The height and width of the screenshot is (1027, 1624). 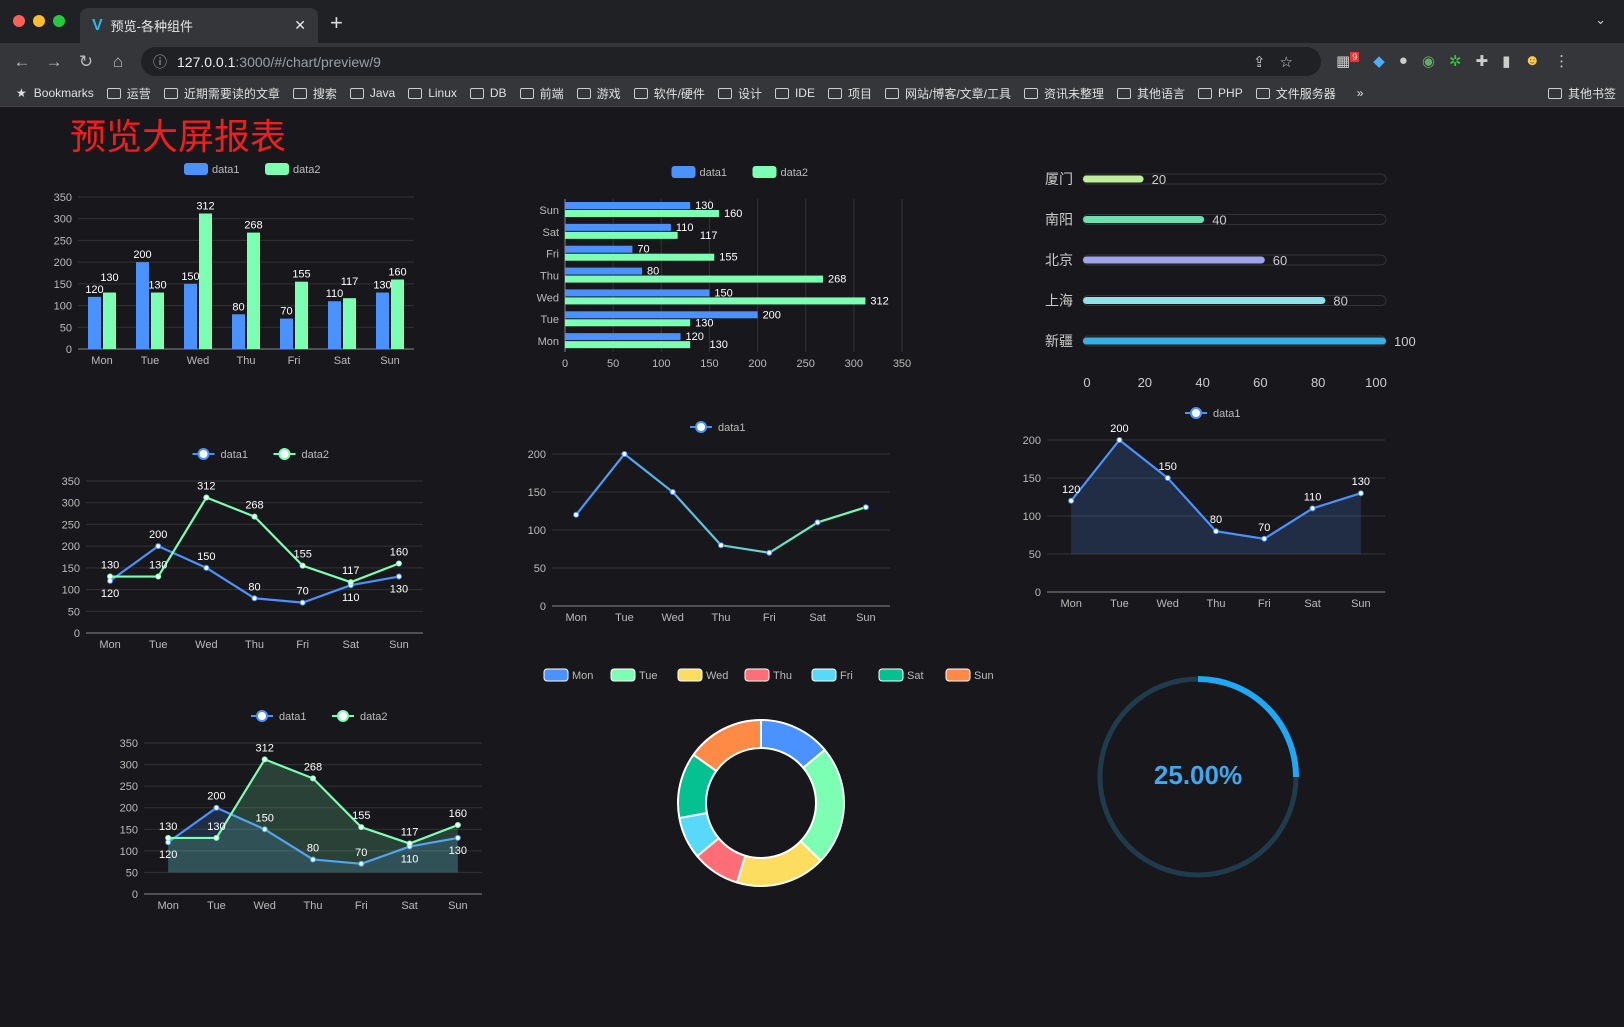 I want to click on side-panel-icon: ▮, so click(x=1506, y=61).